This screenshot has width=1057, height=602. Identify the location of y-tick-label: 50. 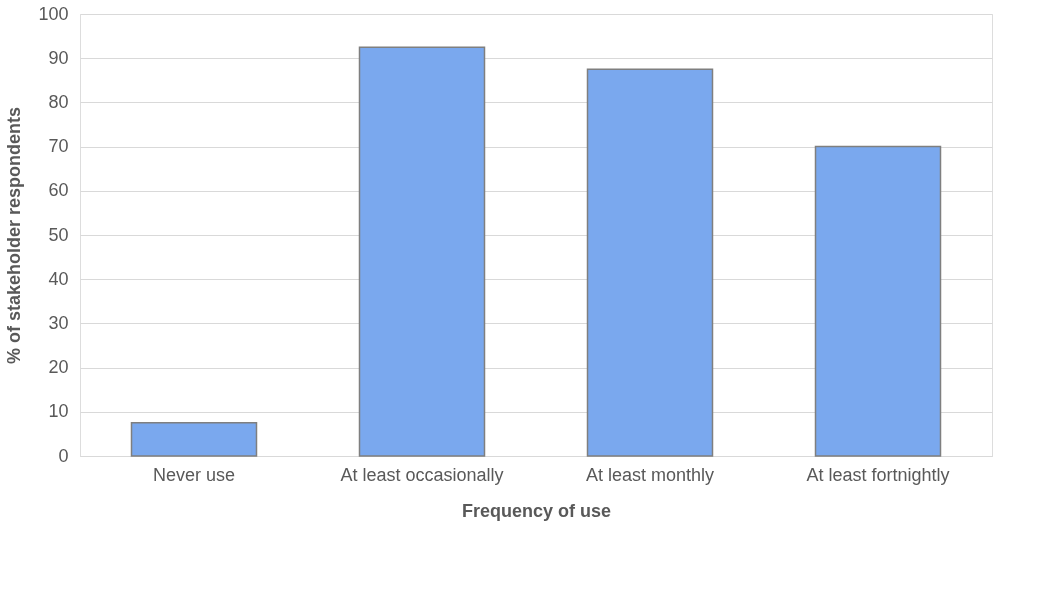
(58, 234).